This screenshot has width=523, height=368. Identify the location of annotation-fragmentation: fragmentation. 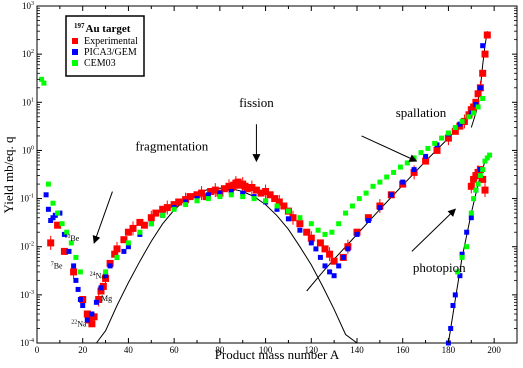
(171, 145).